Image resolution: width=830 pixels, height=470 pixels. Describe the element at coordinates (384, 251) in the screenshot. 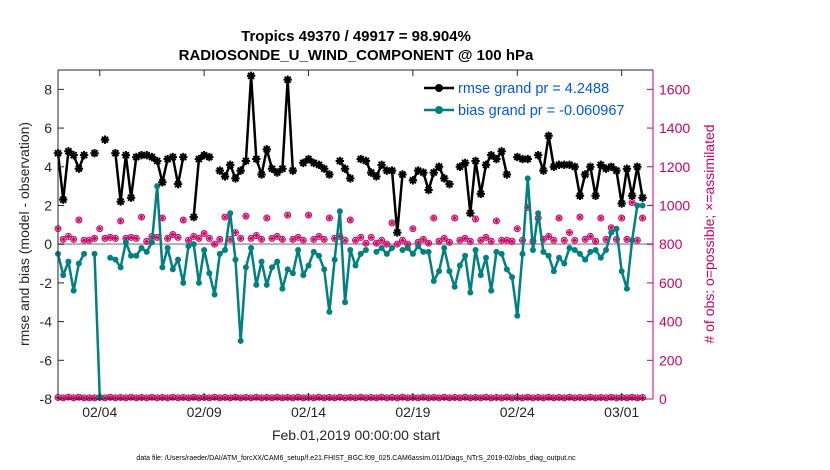

I see `bias-line` at that location.